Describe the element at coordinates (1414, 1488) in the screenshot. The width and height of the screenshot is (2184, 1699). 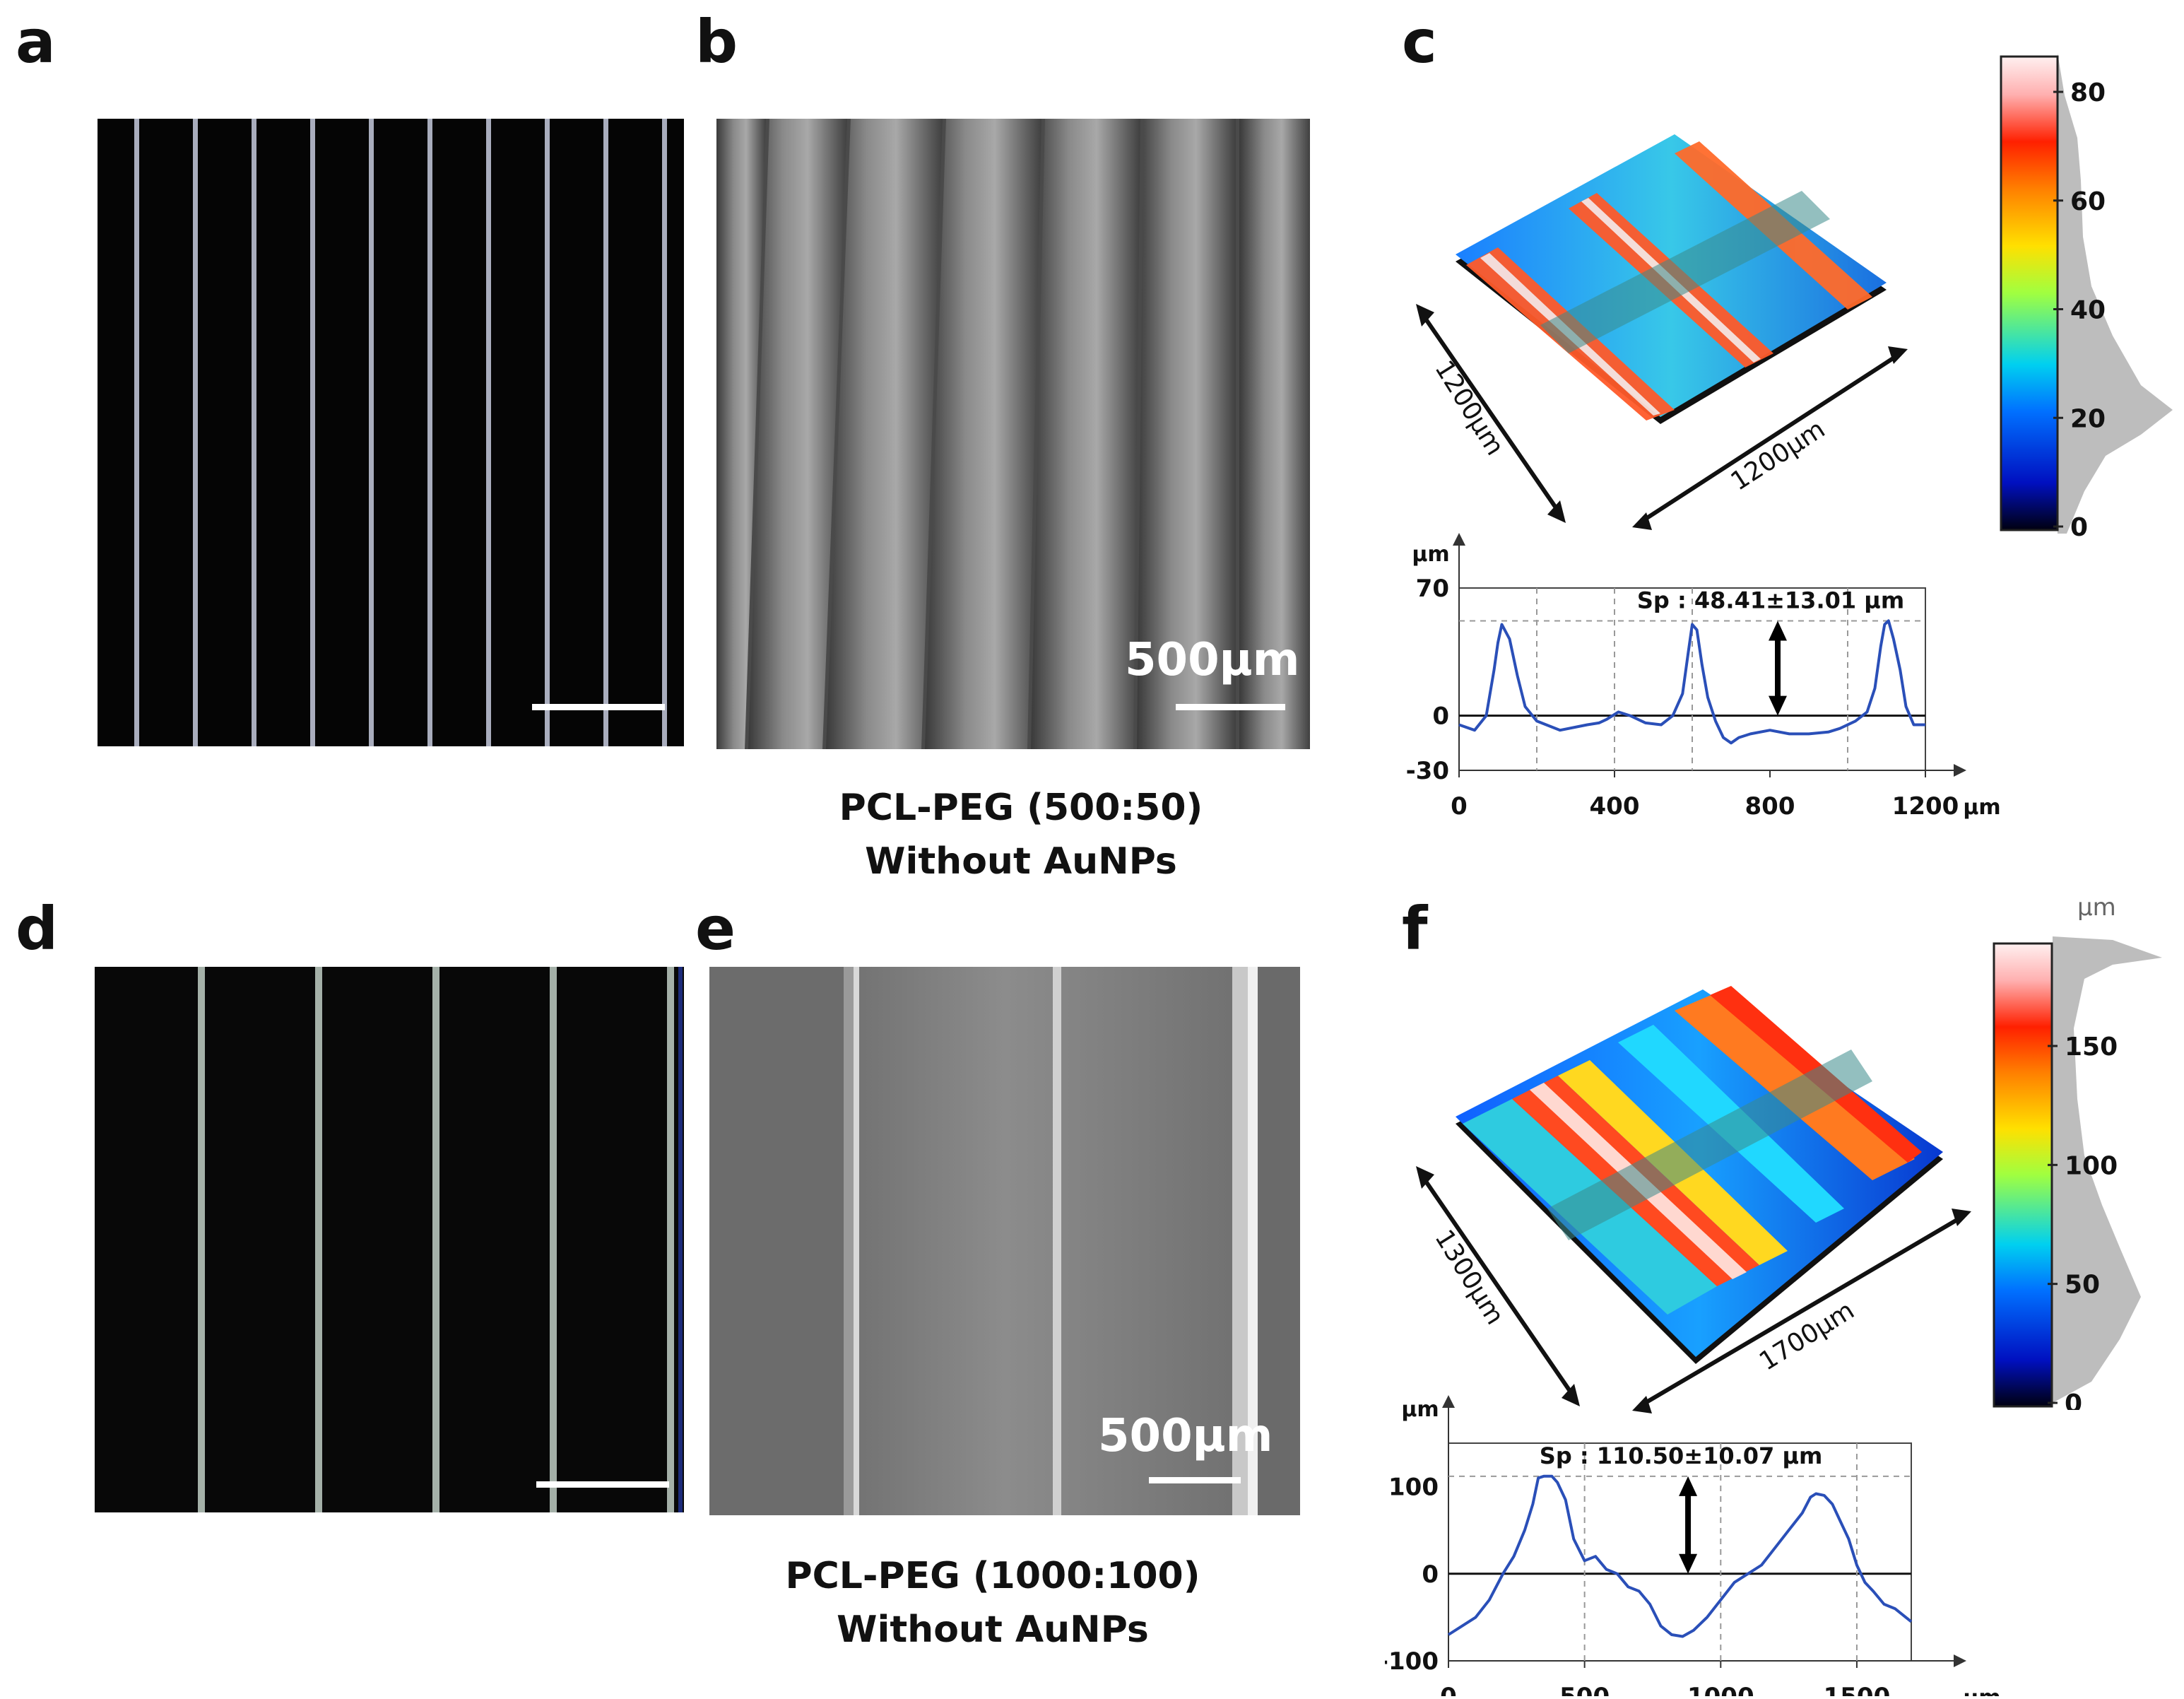
I see `profile-f-y-tick-label: 100` at that location.